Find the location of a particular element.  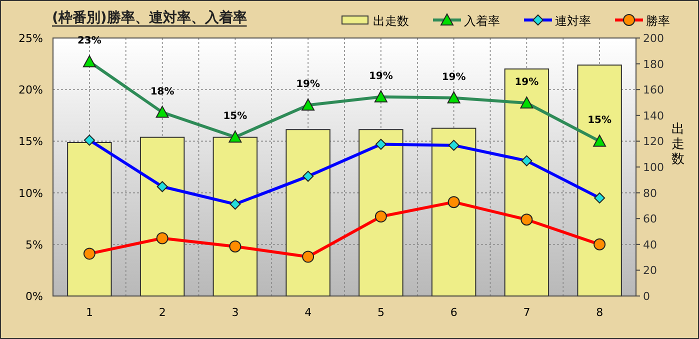

chart-title: (枠番別)勝率、連対率、入着率 is located at coordinates (149, 17).